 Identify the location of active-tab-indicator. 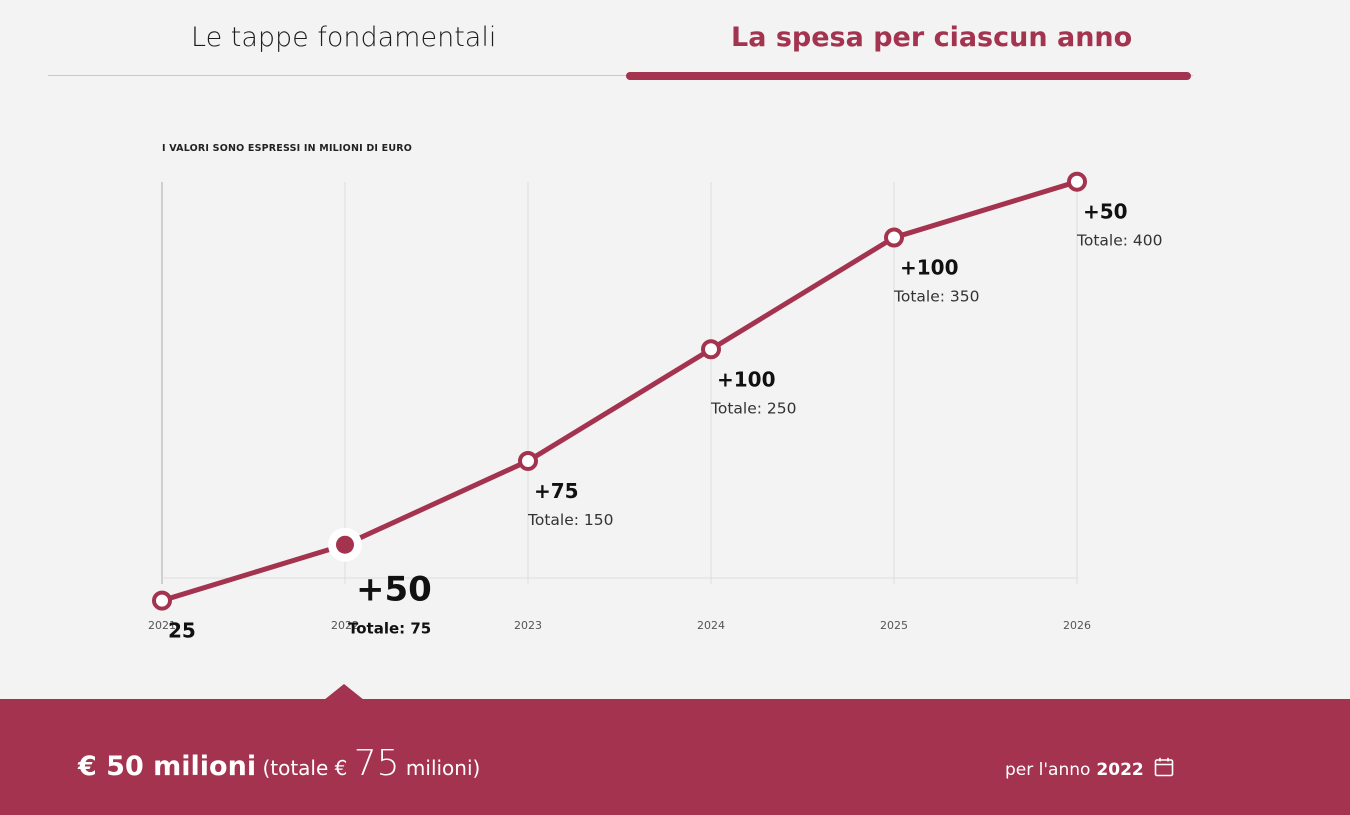
(908, 76).